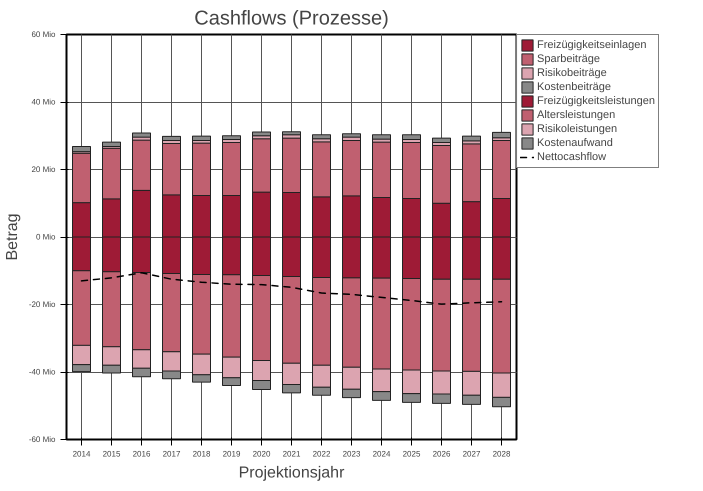 The height and width of the screenshot is (491, 703). I want to click on x-tick-label: 2016, so click(141, 454).